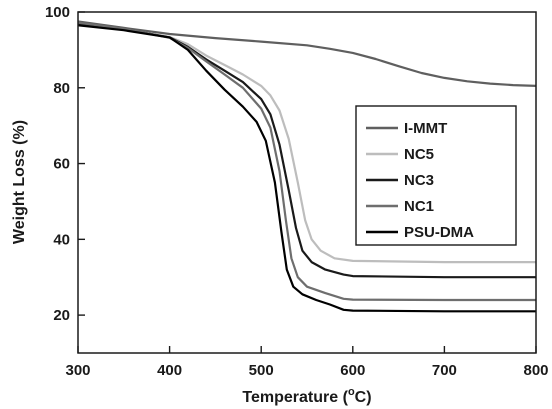 This screenshot has width=552, height=409. What do you see at coordinates (419, 206) in the screenshot?
I see `legend-label: NC1` at bounding box center [419, 206].